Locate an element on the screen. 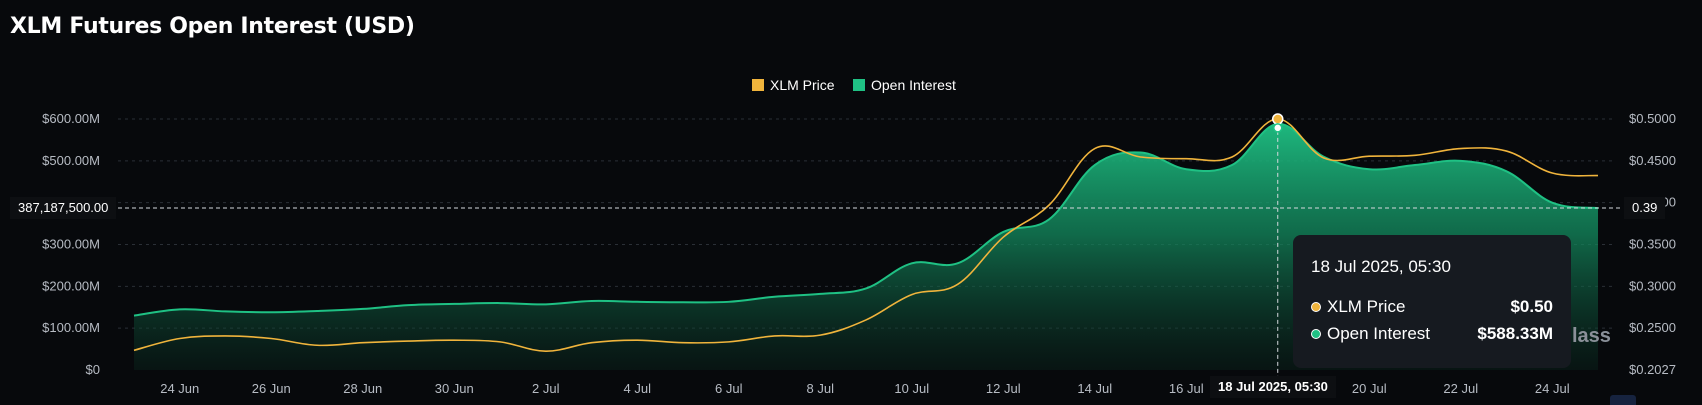 This screenshot has height=405, width=1702. right-tick-label: $0.5000 is located at coordinates (1652, 118).